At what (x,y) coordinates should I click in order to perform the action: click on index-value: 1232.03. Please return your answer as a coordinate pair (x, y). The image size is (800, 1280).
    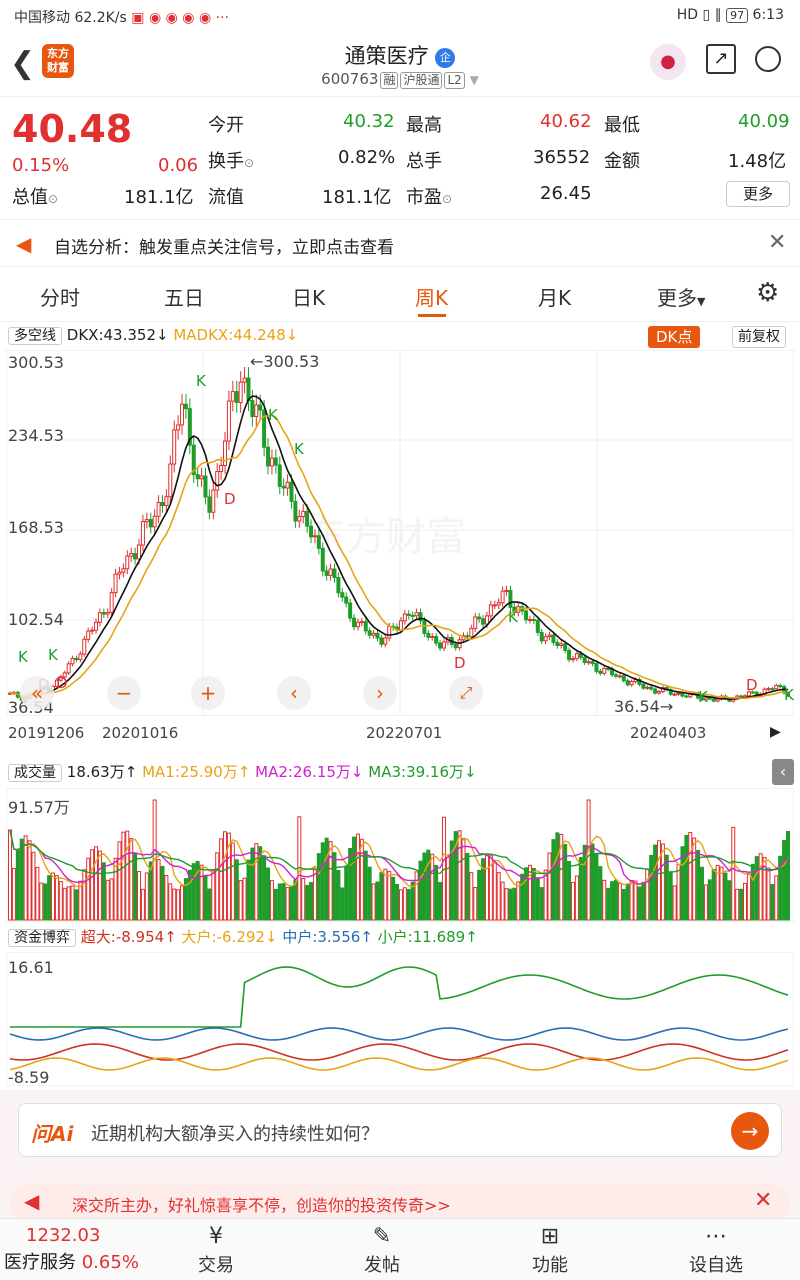
    Looking at the image, I should click on (63, 1235).